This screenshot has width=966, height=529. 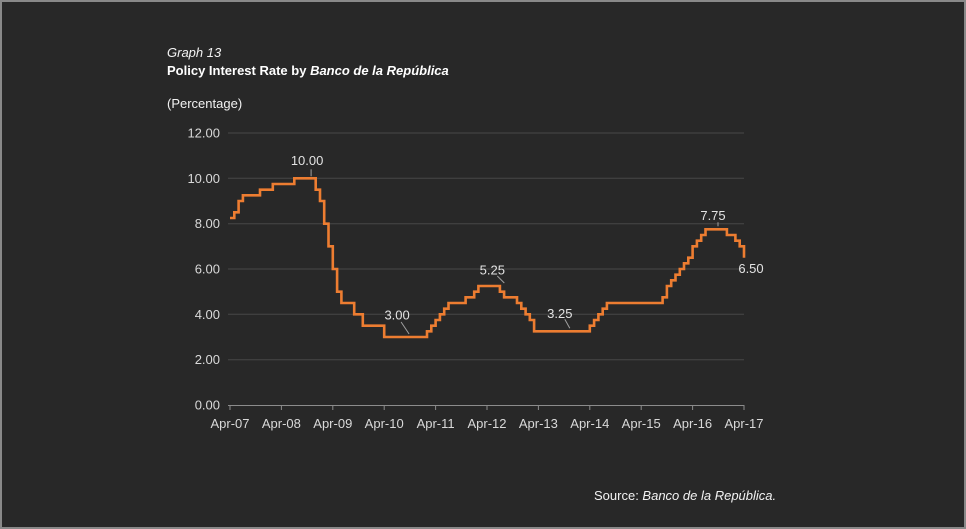 I want to click on x-axis-label: Apr-12, so click(x=486, y=423).